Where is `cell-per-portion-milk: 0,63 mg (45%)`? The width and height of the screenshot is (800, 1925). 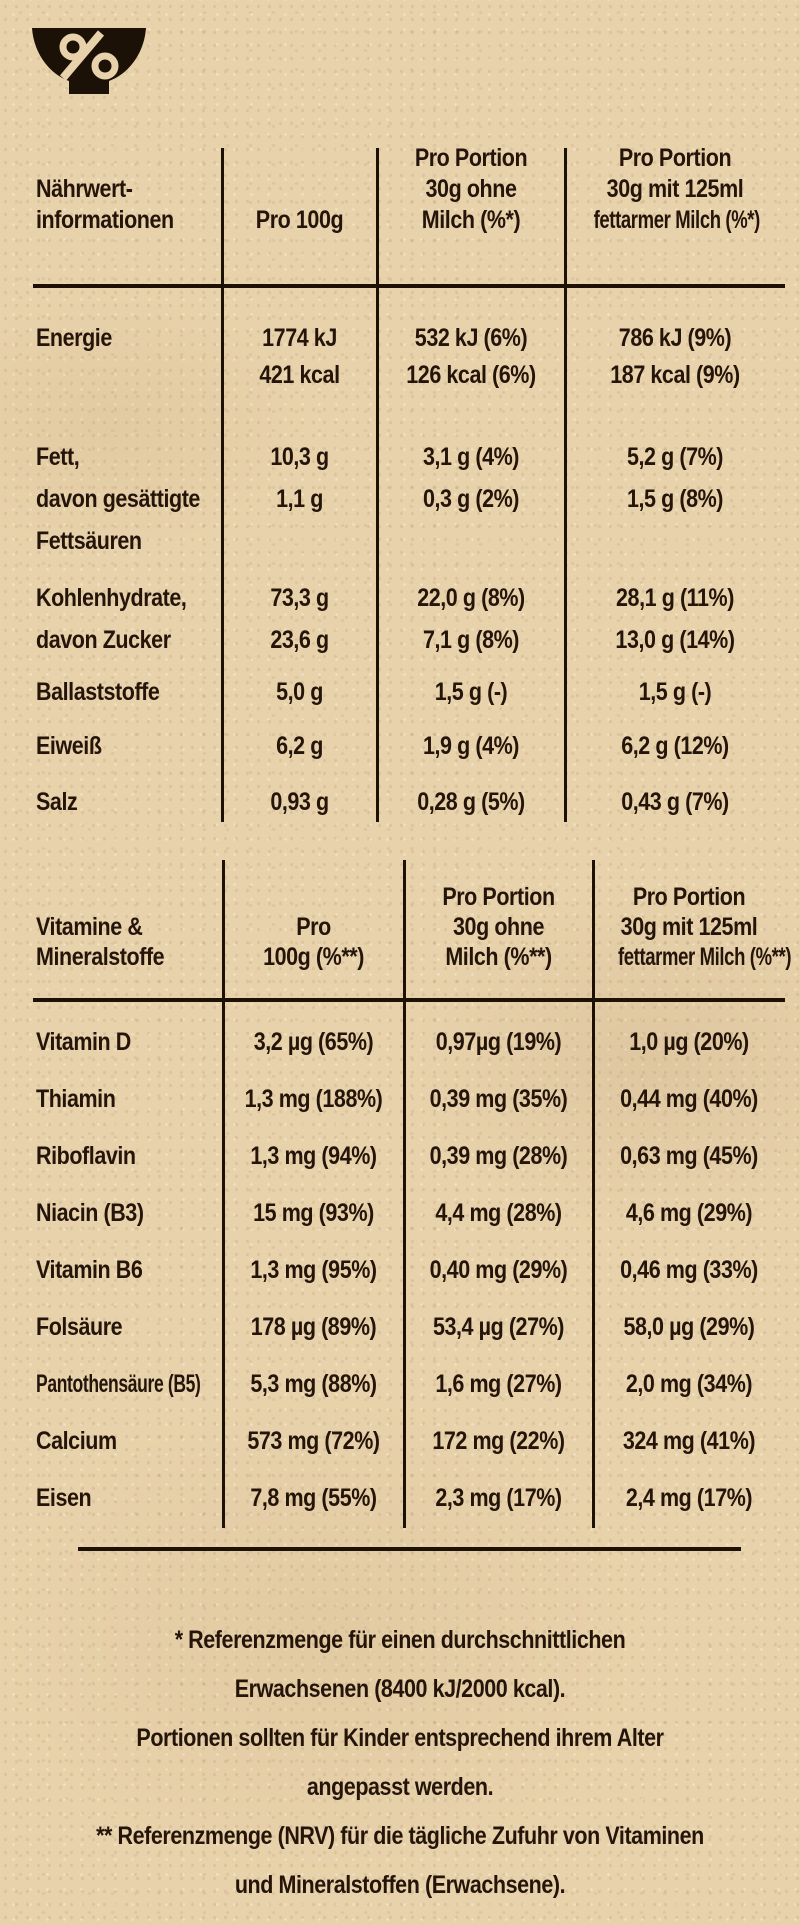
cell-per-portion-milk: 0,63 mg (45%) is located at coordinates (689, 1156).